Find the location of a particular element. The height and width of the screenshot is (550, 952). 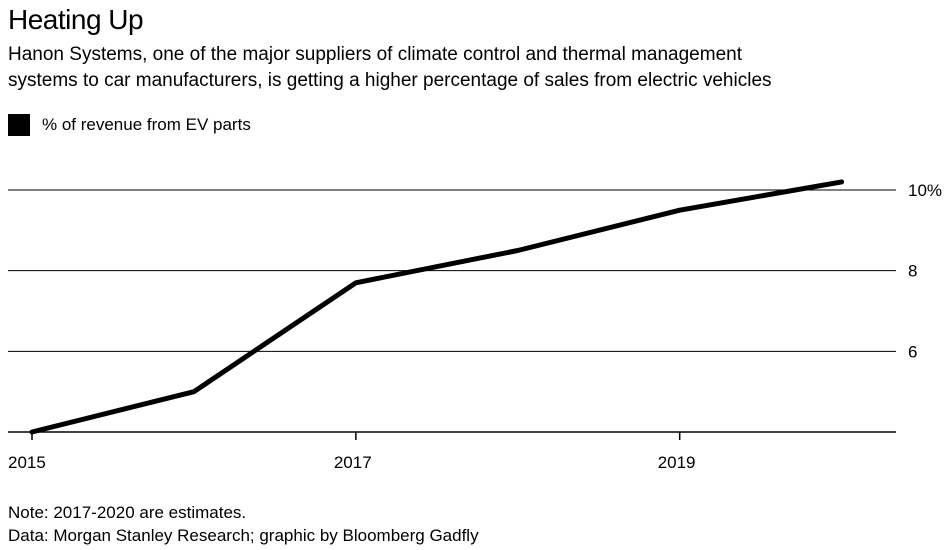

legend: % of revenue from EV parts is located at coordinates (129, 125).